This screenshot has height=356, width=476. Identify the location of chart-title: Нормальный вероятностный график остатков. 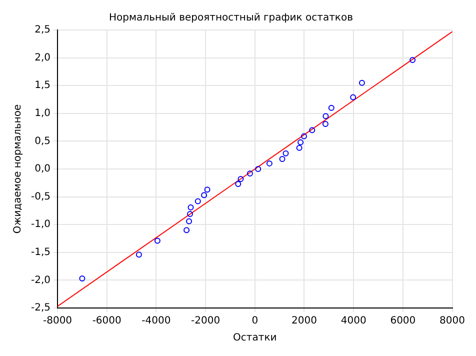
(231, 18).